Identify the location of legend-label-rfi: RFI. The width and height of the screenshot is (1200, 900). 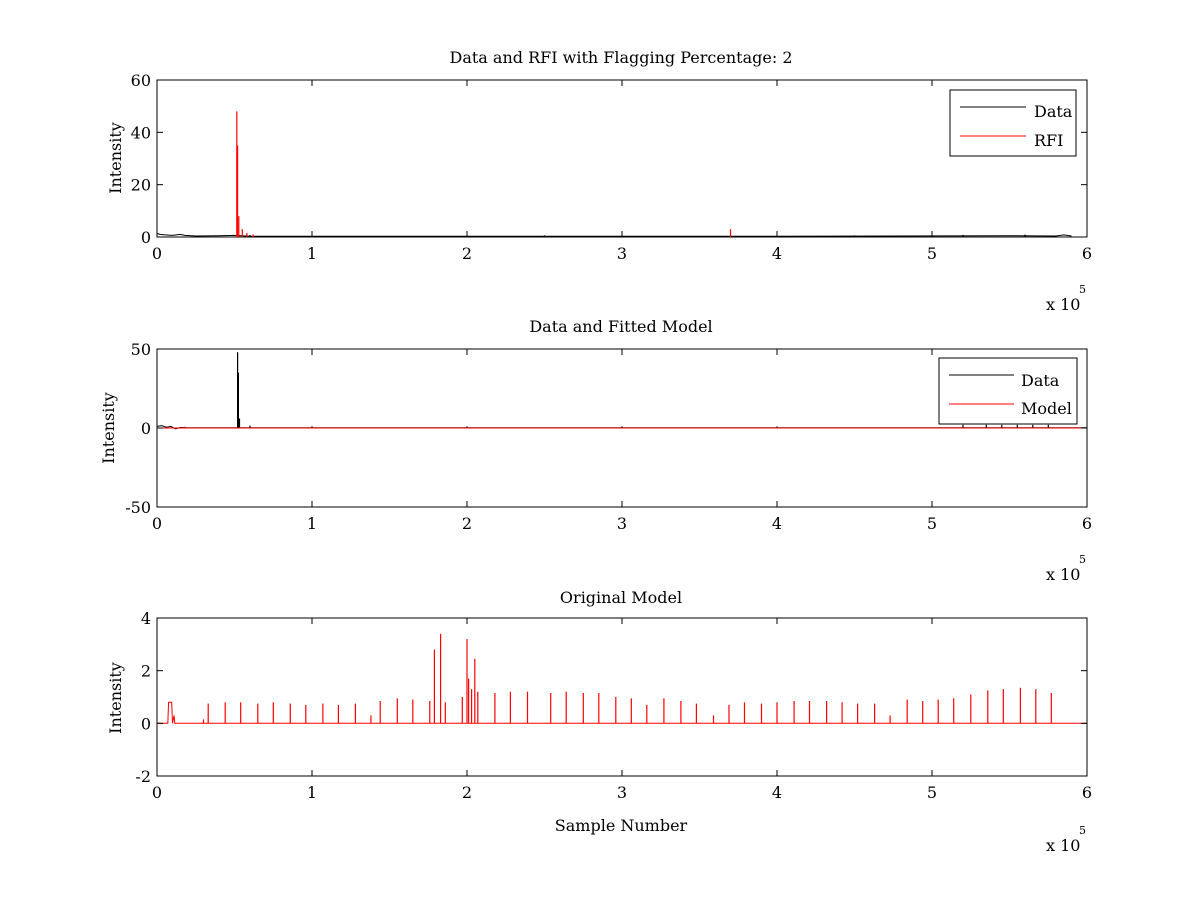
(1048, 140).